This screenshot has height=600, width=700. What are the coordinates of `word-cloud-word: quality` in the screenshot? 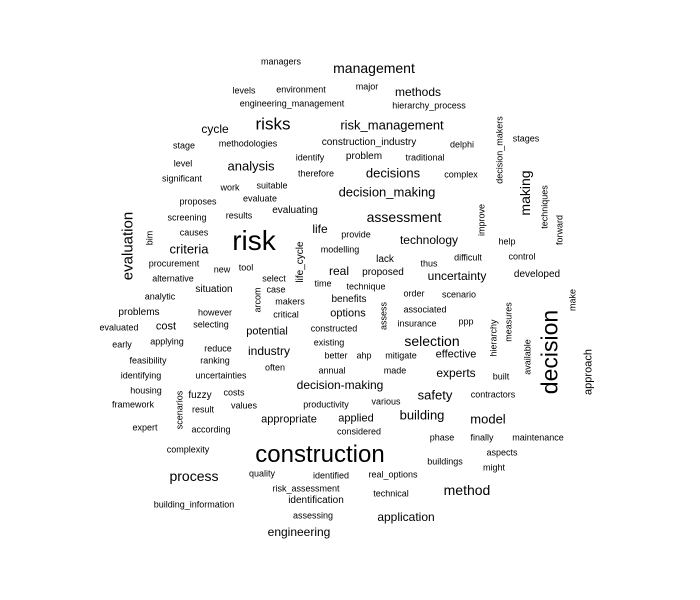 It's located at (262, 473).